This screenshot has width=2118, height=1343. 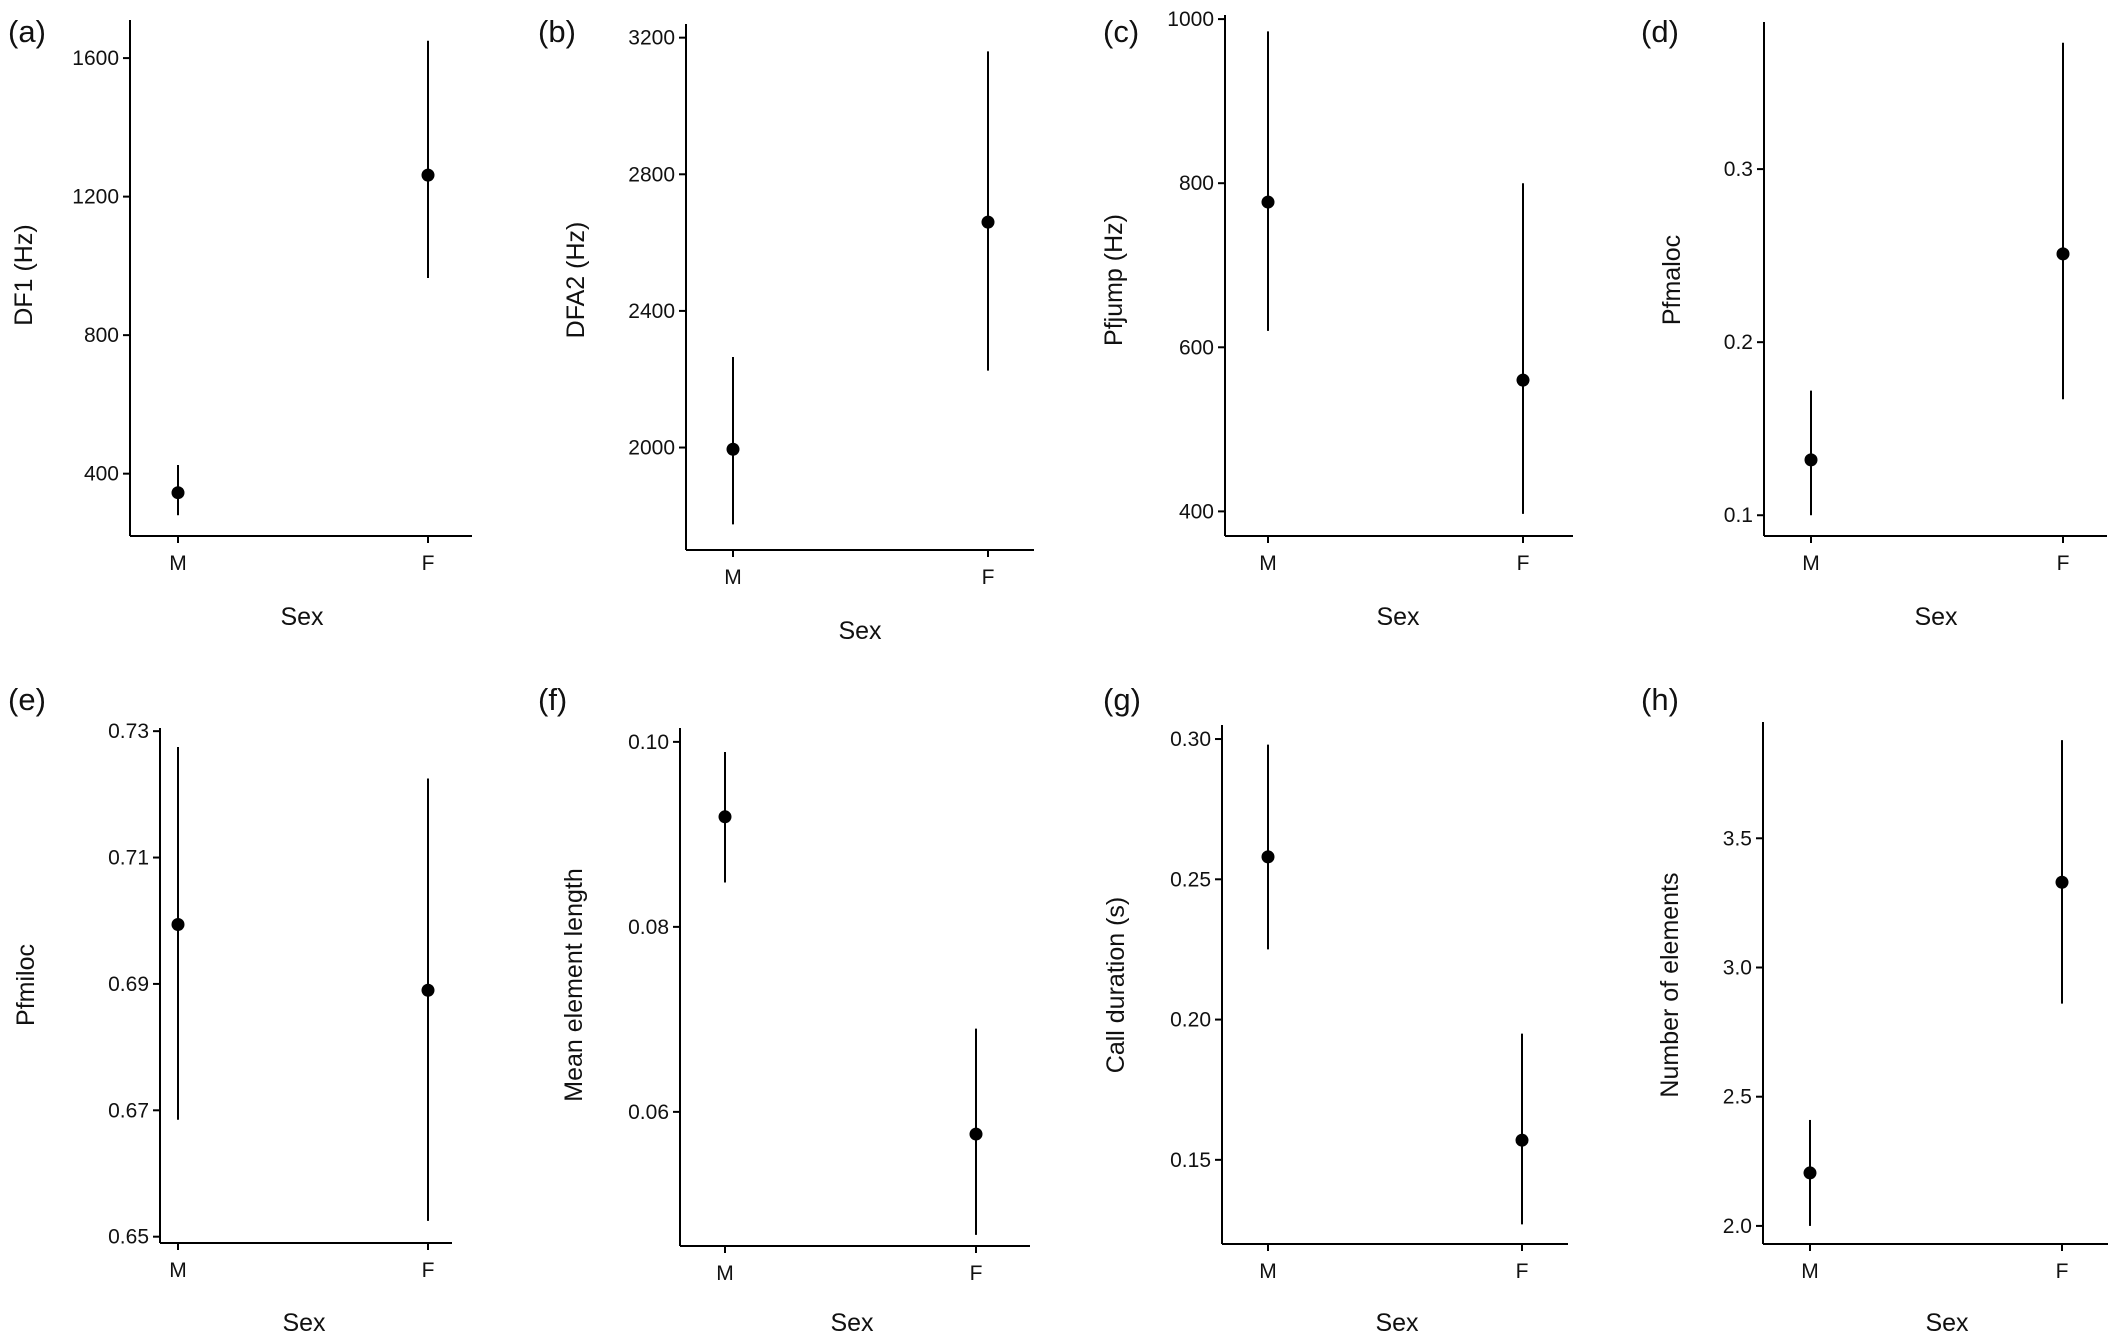 What do you see at coordinates (1660, 699) in the screenshot?
I see `panel-label: (h)` at bounding box center [1660, 699].